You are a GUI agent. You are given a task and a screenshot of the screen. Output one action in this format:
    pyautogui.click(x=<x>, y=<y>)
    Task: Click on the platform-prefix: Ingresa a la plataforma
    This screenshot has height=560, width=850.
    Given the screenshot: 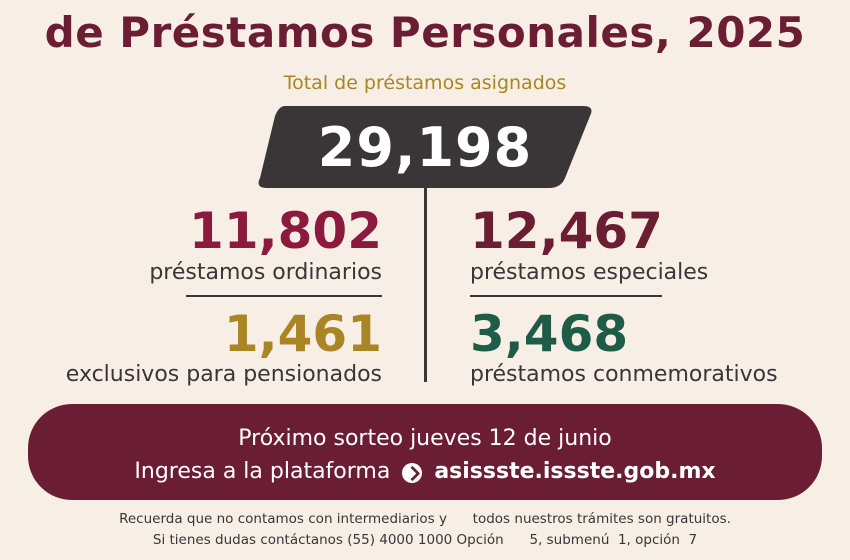 What is the action you would take?
    pyautogui.click(x=262, y=471)
    